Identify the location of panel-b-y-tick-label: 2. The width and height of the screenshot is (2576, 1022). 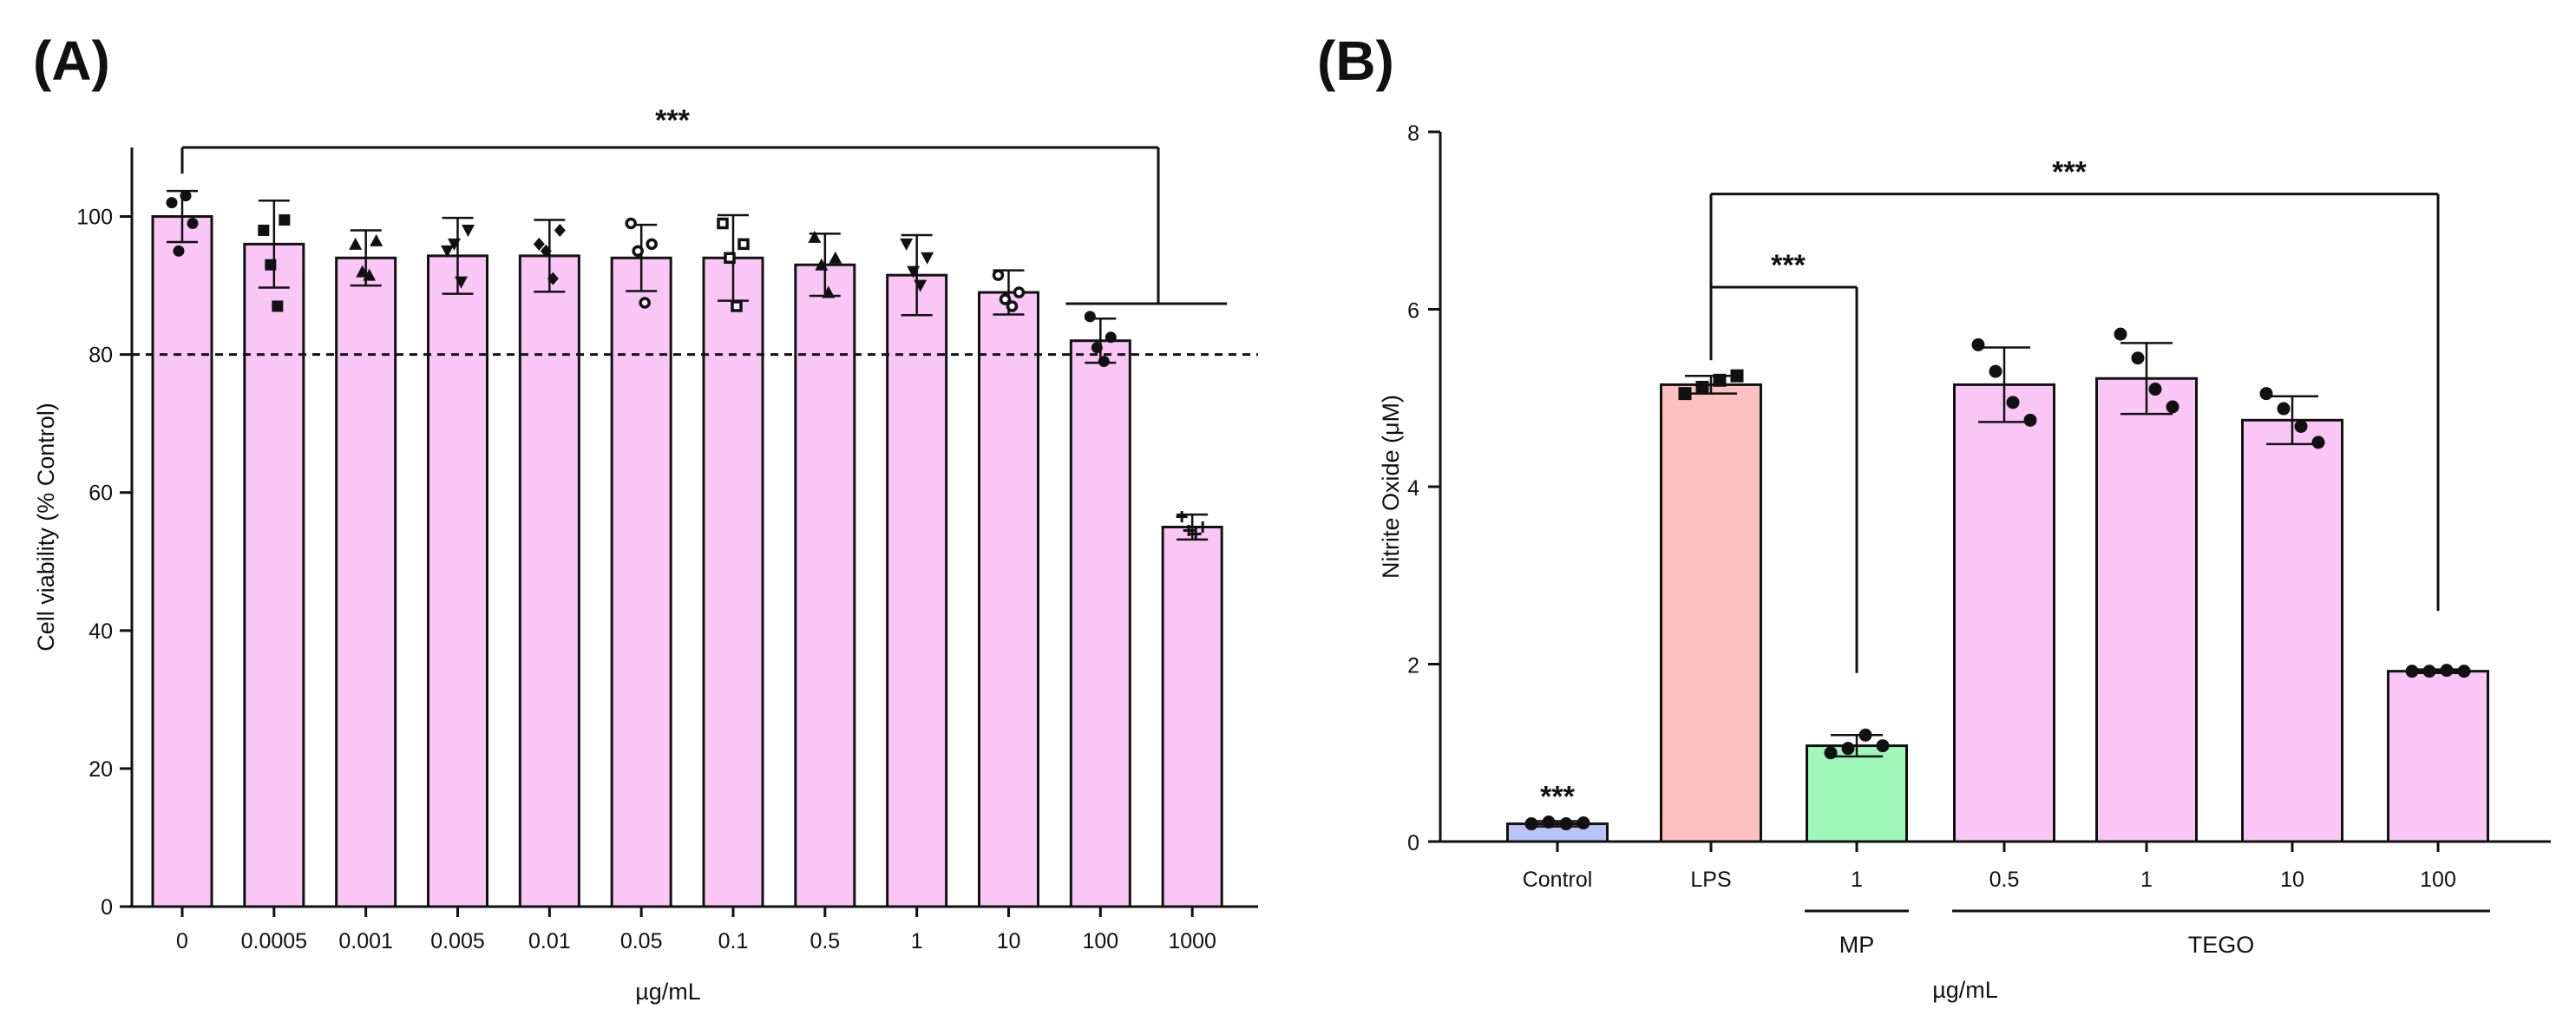
(1413, 666).